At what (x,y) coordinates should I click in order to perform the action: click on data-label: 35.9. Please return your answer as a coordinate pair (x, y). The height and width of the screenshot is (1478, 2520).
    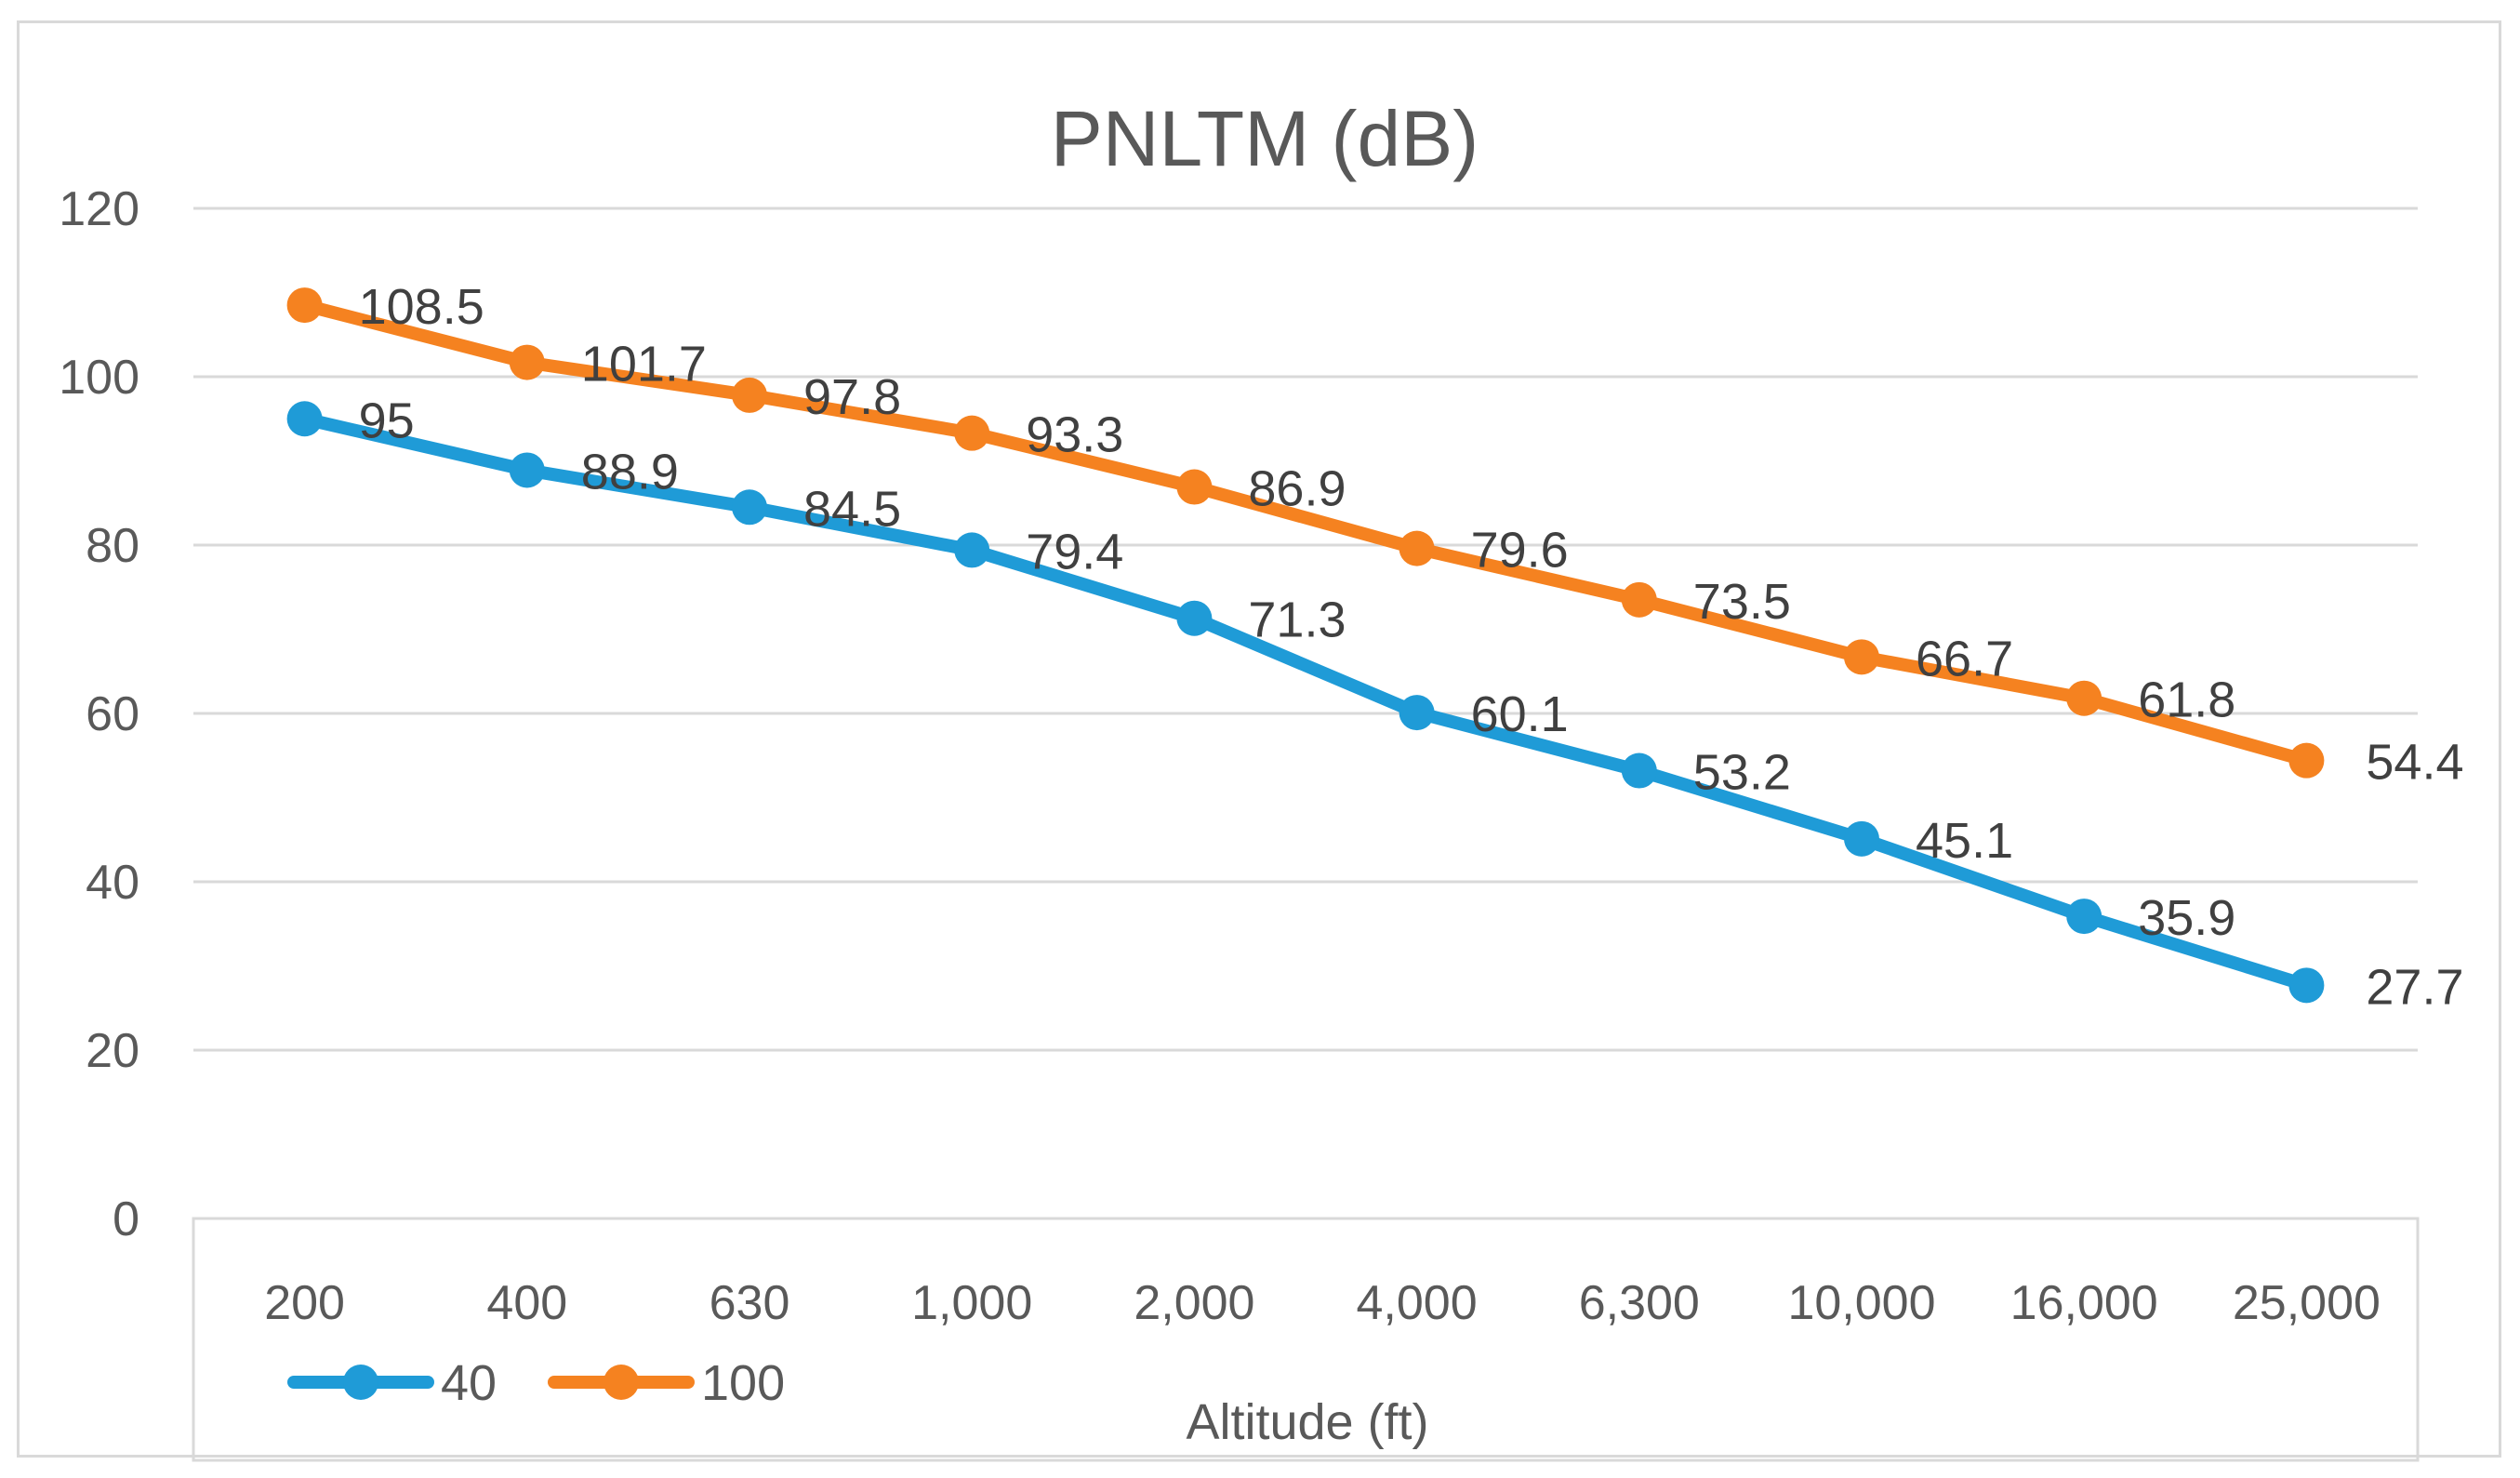
    Looking at the image, I should click on (2186, 918).